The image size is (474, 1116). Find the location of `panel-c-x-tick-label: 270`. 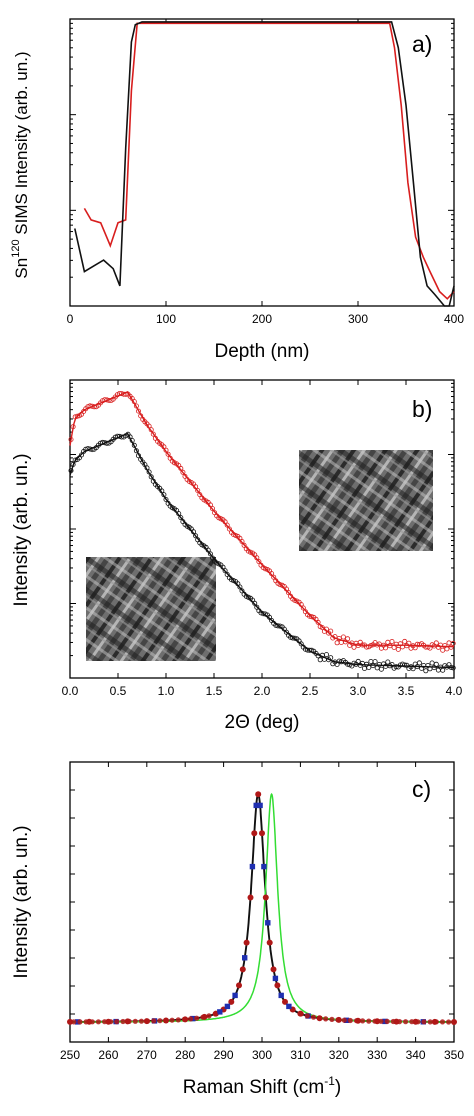

panel-c-x-tick-label: 270 is located at coordinates (147, 1055).